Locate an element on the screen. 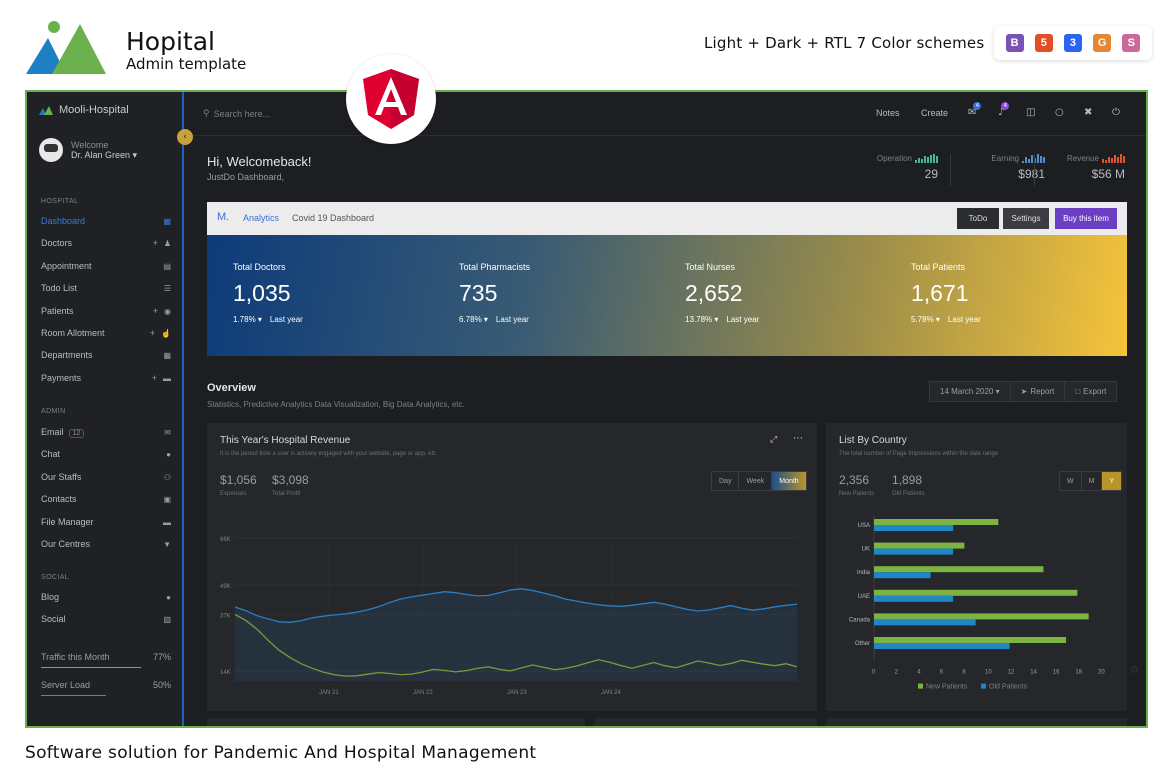 This screenshot has width=1170, height=780. settings-button: Settings is located at coordinates (1026, 218).